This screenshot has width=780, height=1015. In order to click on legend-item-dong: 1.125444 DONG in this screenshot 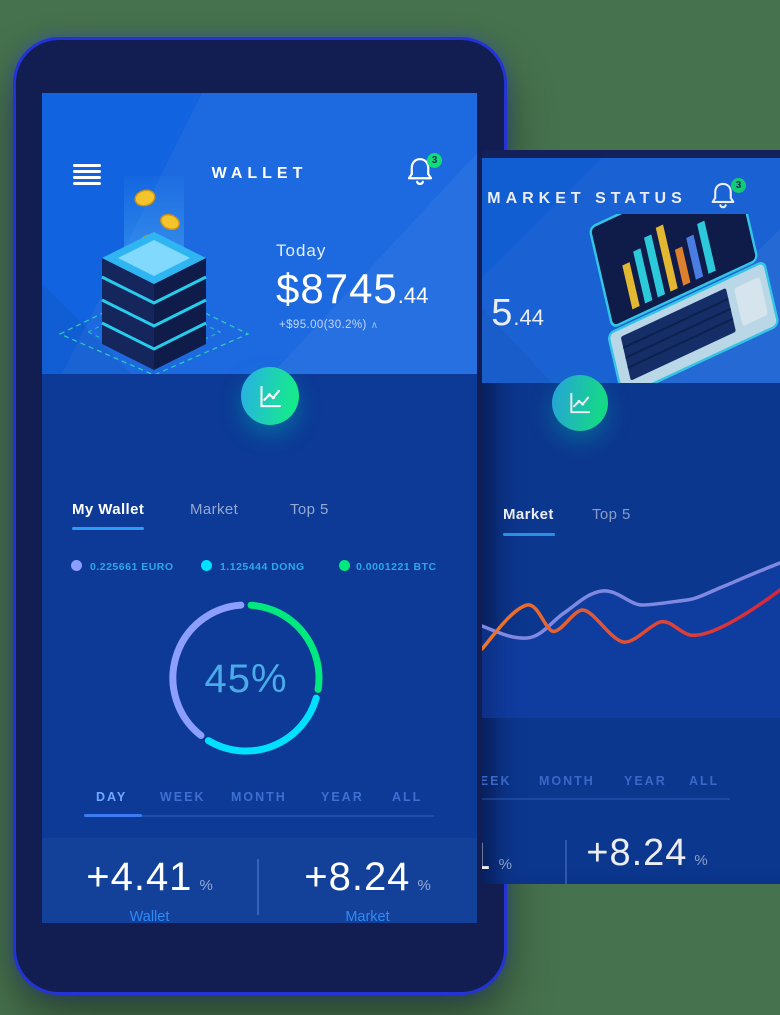, I will do `click(262, 567)`.